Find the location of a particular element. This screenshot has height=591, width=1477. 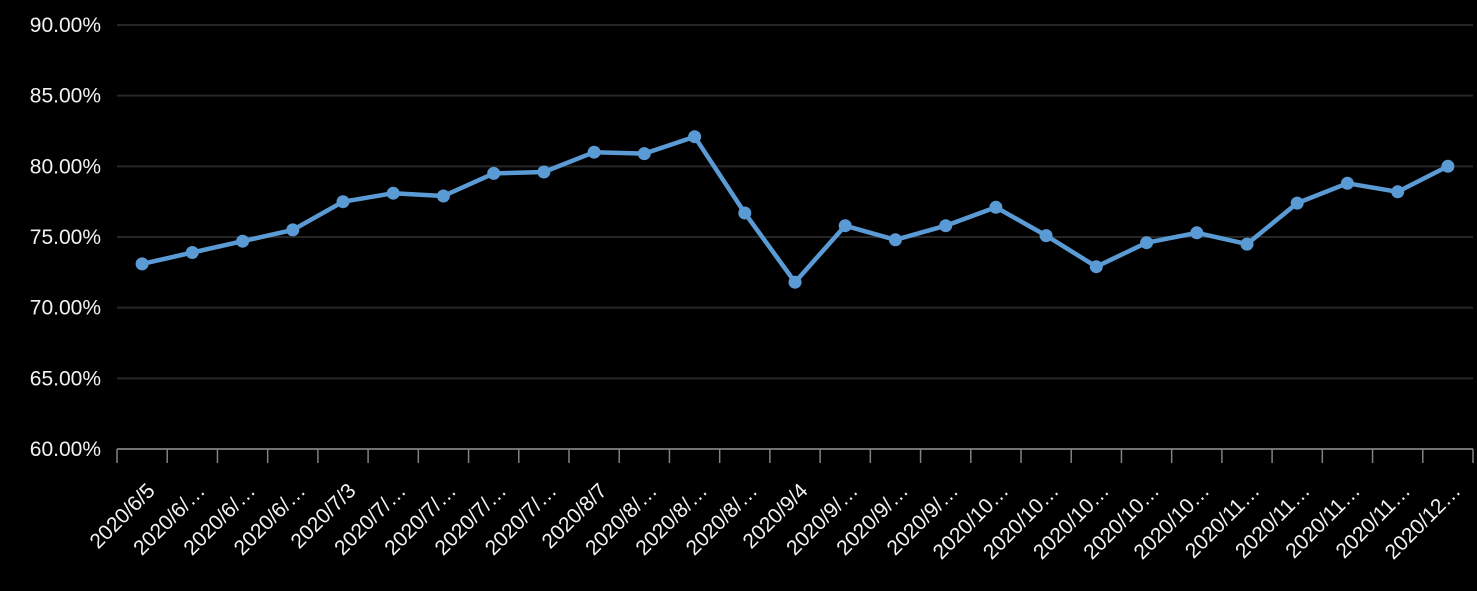

y-tick-label: 70.00% is located at coordinates (65, 308).